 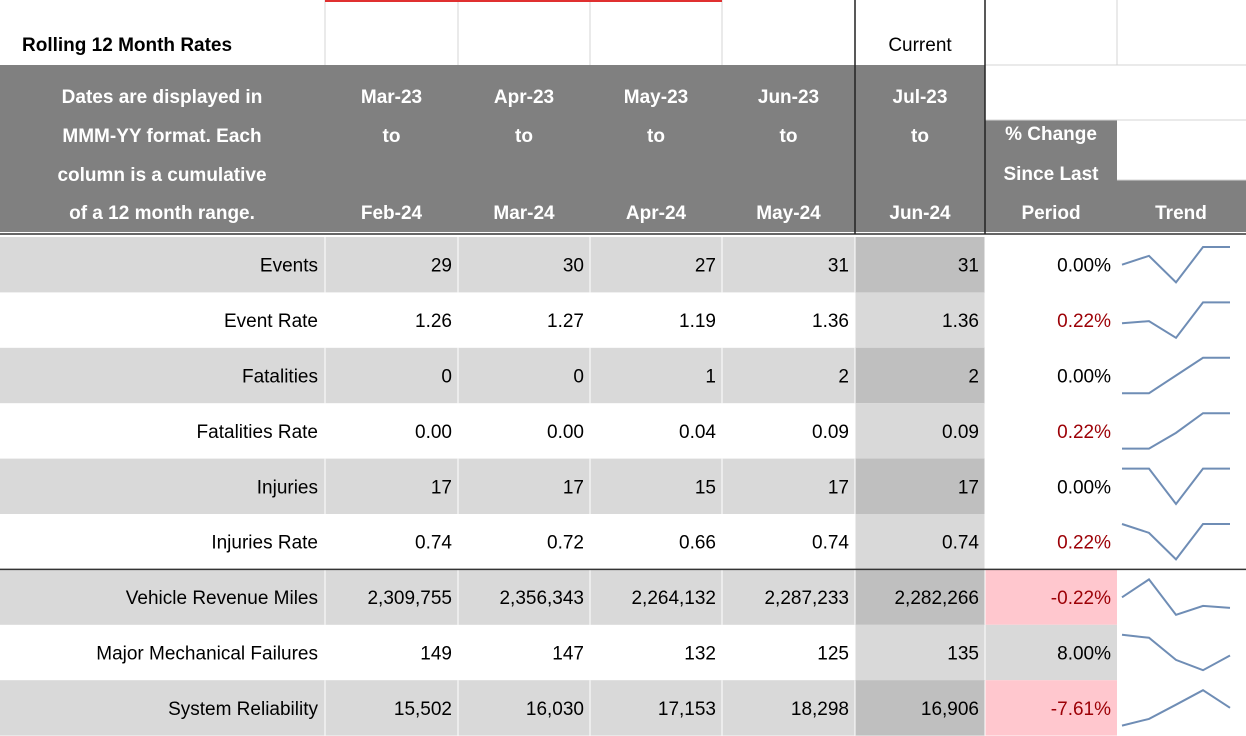 What do you see at coordinates (960, 321) in the screenshot?
I see `cell-value: 1.36` at bounding box center [960, 321].